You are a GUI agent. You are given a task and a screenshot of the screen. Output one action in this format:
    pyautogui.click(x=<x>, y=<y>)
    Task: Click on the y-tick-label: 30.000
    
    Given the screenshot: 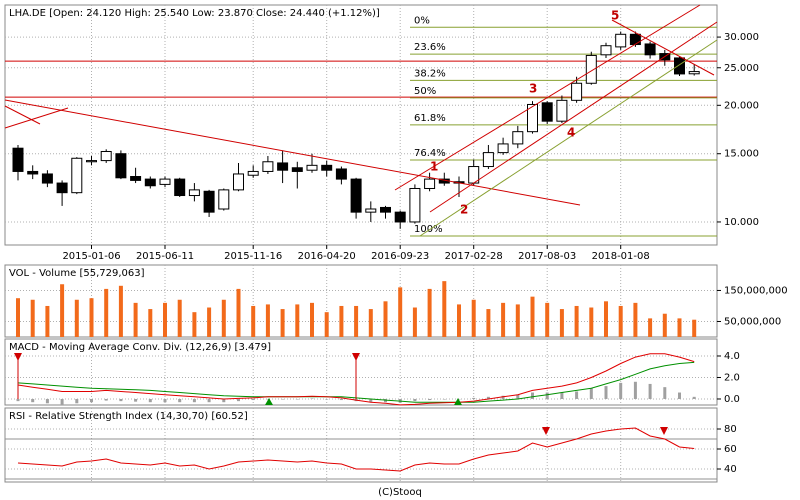 What is the action you would take?
    pyautogui.click(x=741, y=37)
    